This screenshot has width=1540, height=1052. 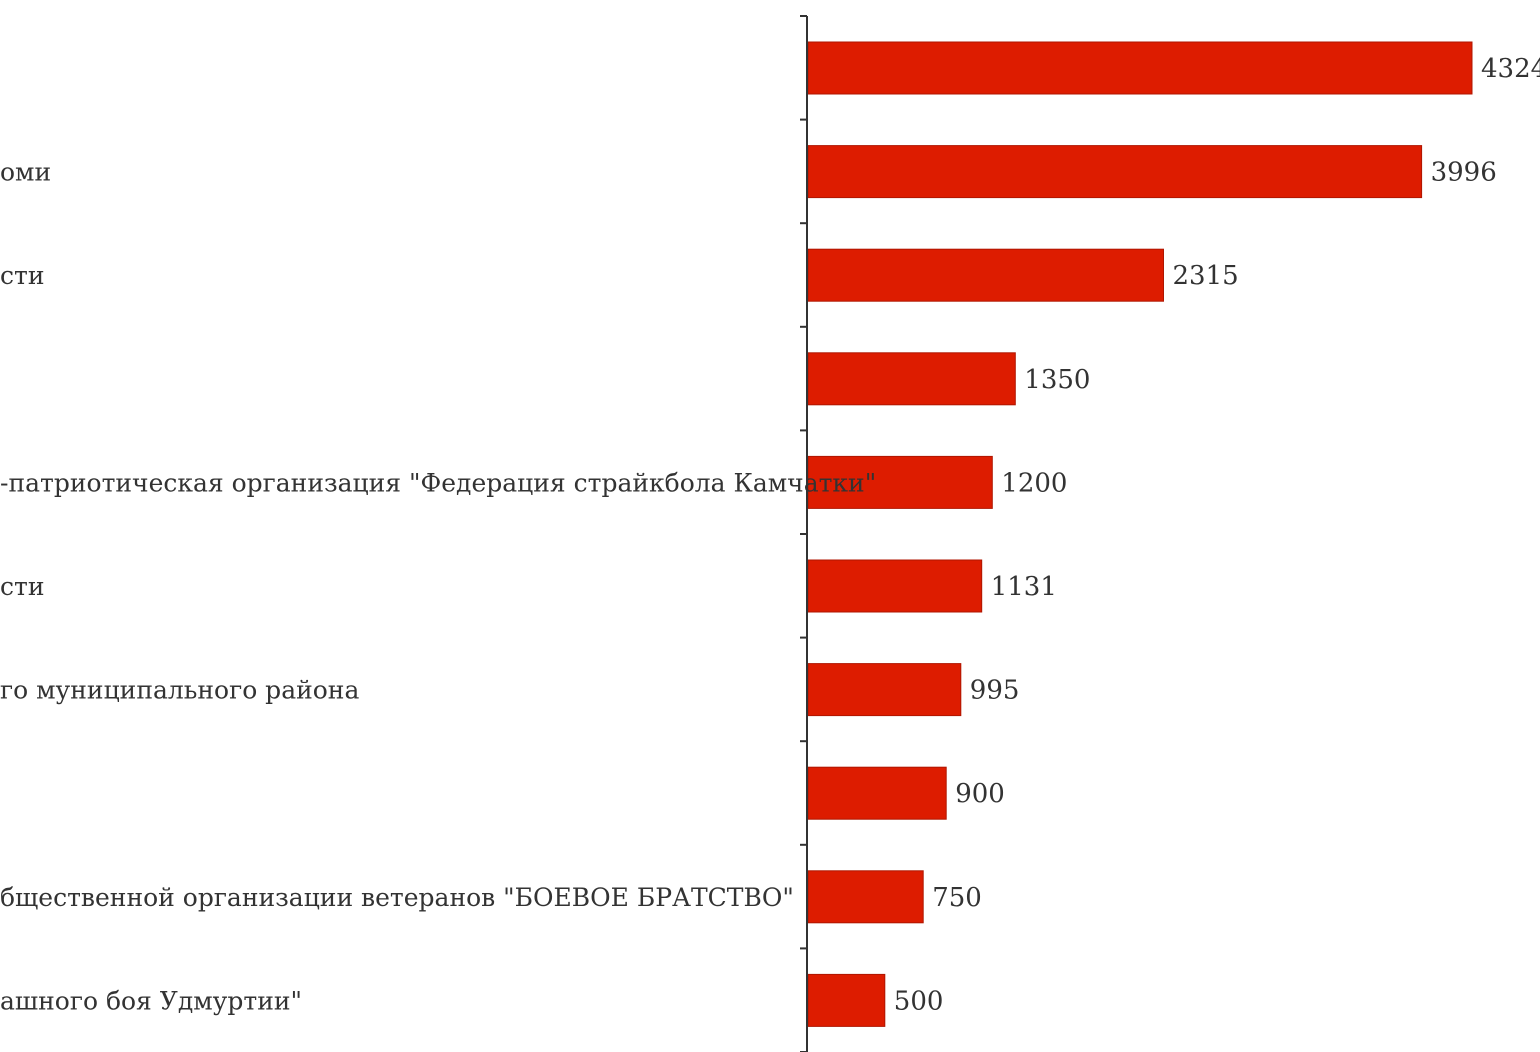 I want to click on y-axis, so click(x=804, y=533).